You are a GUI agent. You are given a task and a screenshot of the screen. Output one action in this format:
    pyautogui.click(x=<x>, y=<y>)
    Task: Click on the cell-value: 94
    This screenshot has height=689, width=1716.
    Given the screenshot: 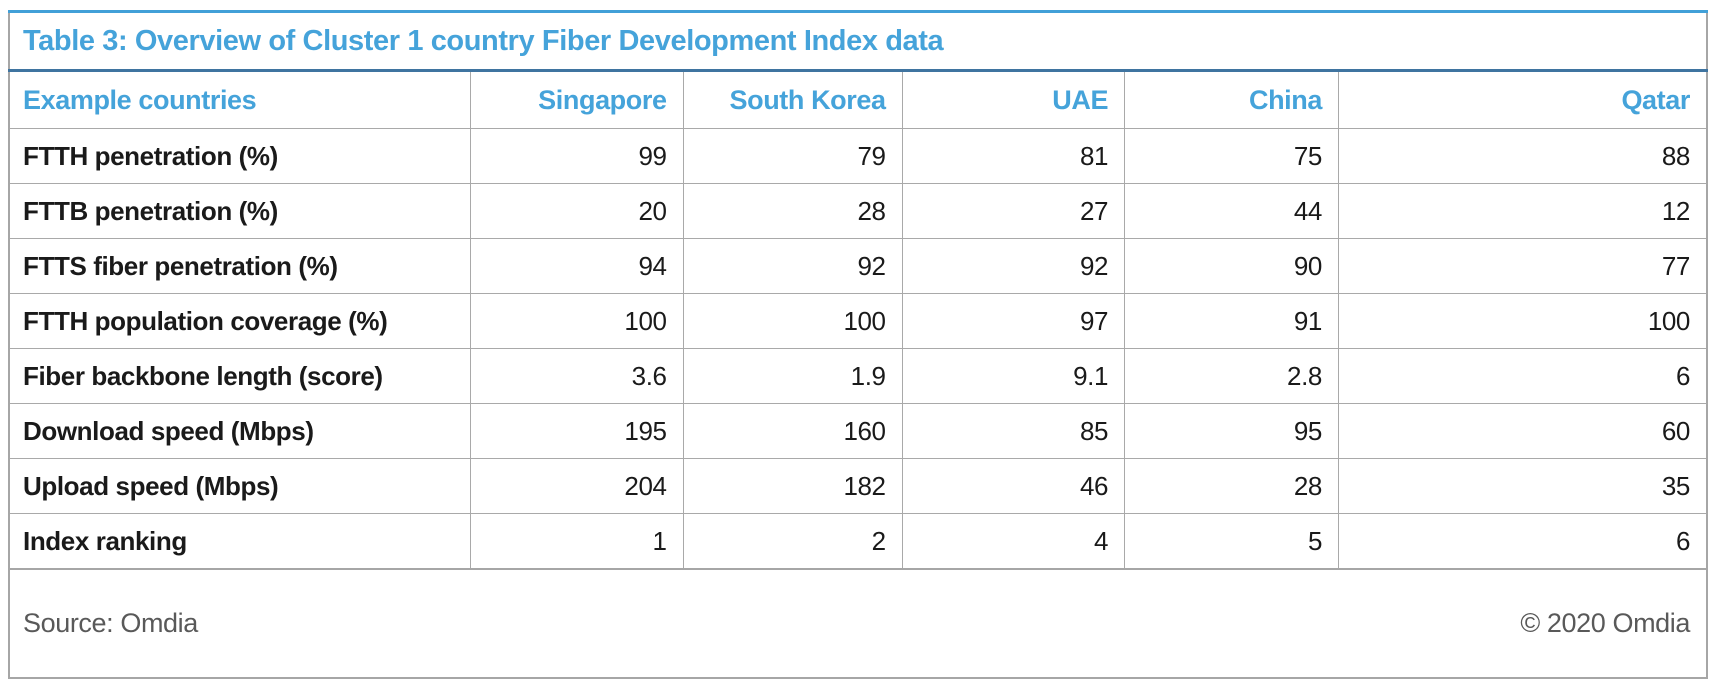 What is the action you would take?
    pyautogui.click(x=577, y=266)
    